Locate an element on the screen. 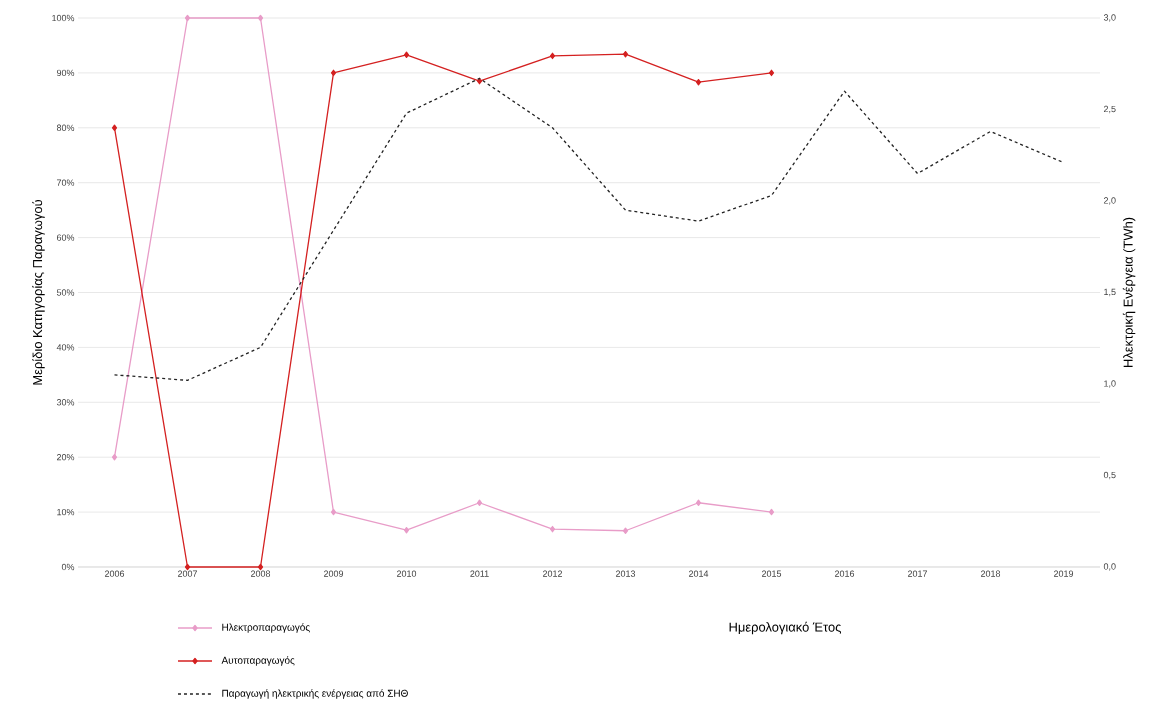 This screenshot has width=1170, height=704. y-tick-label: 30% is located at coordinates (65, 402).